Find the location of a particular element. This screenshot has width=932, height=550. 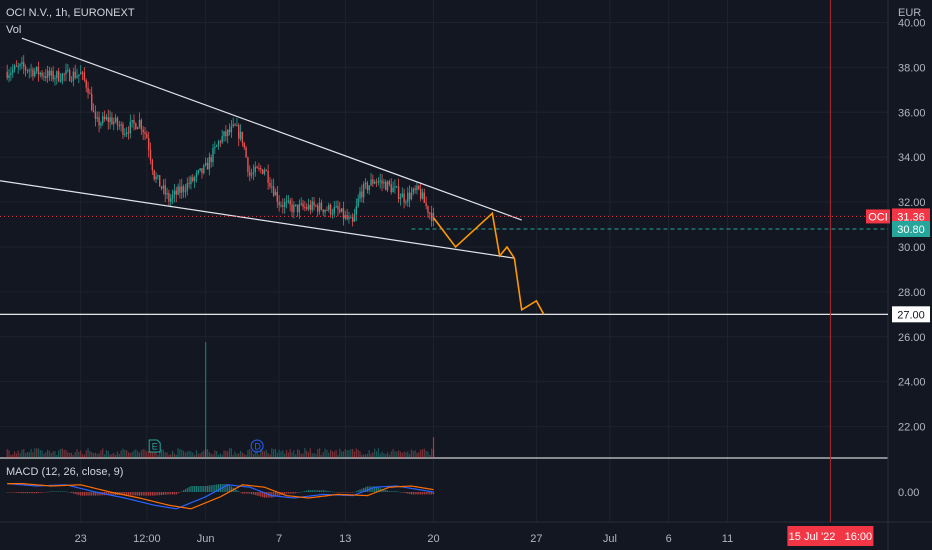

projection-line is located at coordinates (488, 263).